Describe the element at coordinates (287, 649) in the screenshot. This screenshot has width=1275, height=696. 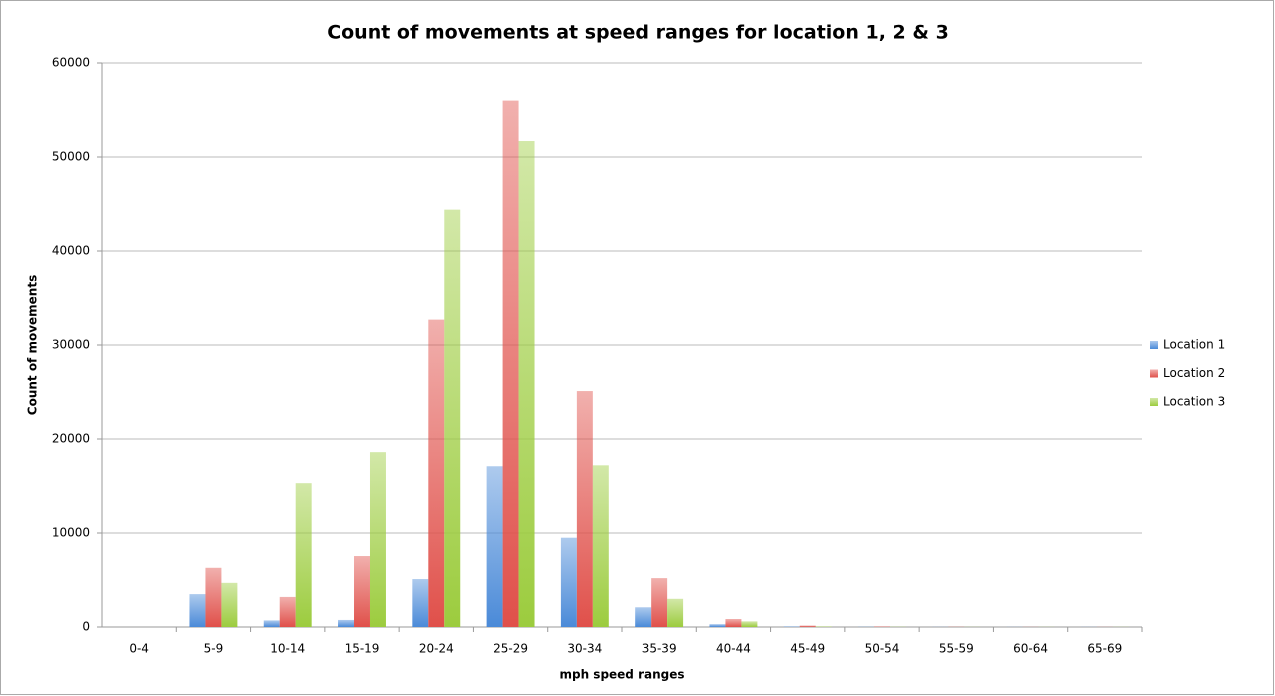
I see `x-tick-label: 10-14` at that location.